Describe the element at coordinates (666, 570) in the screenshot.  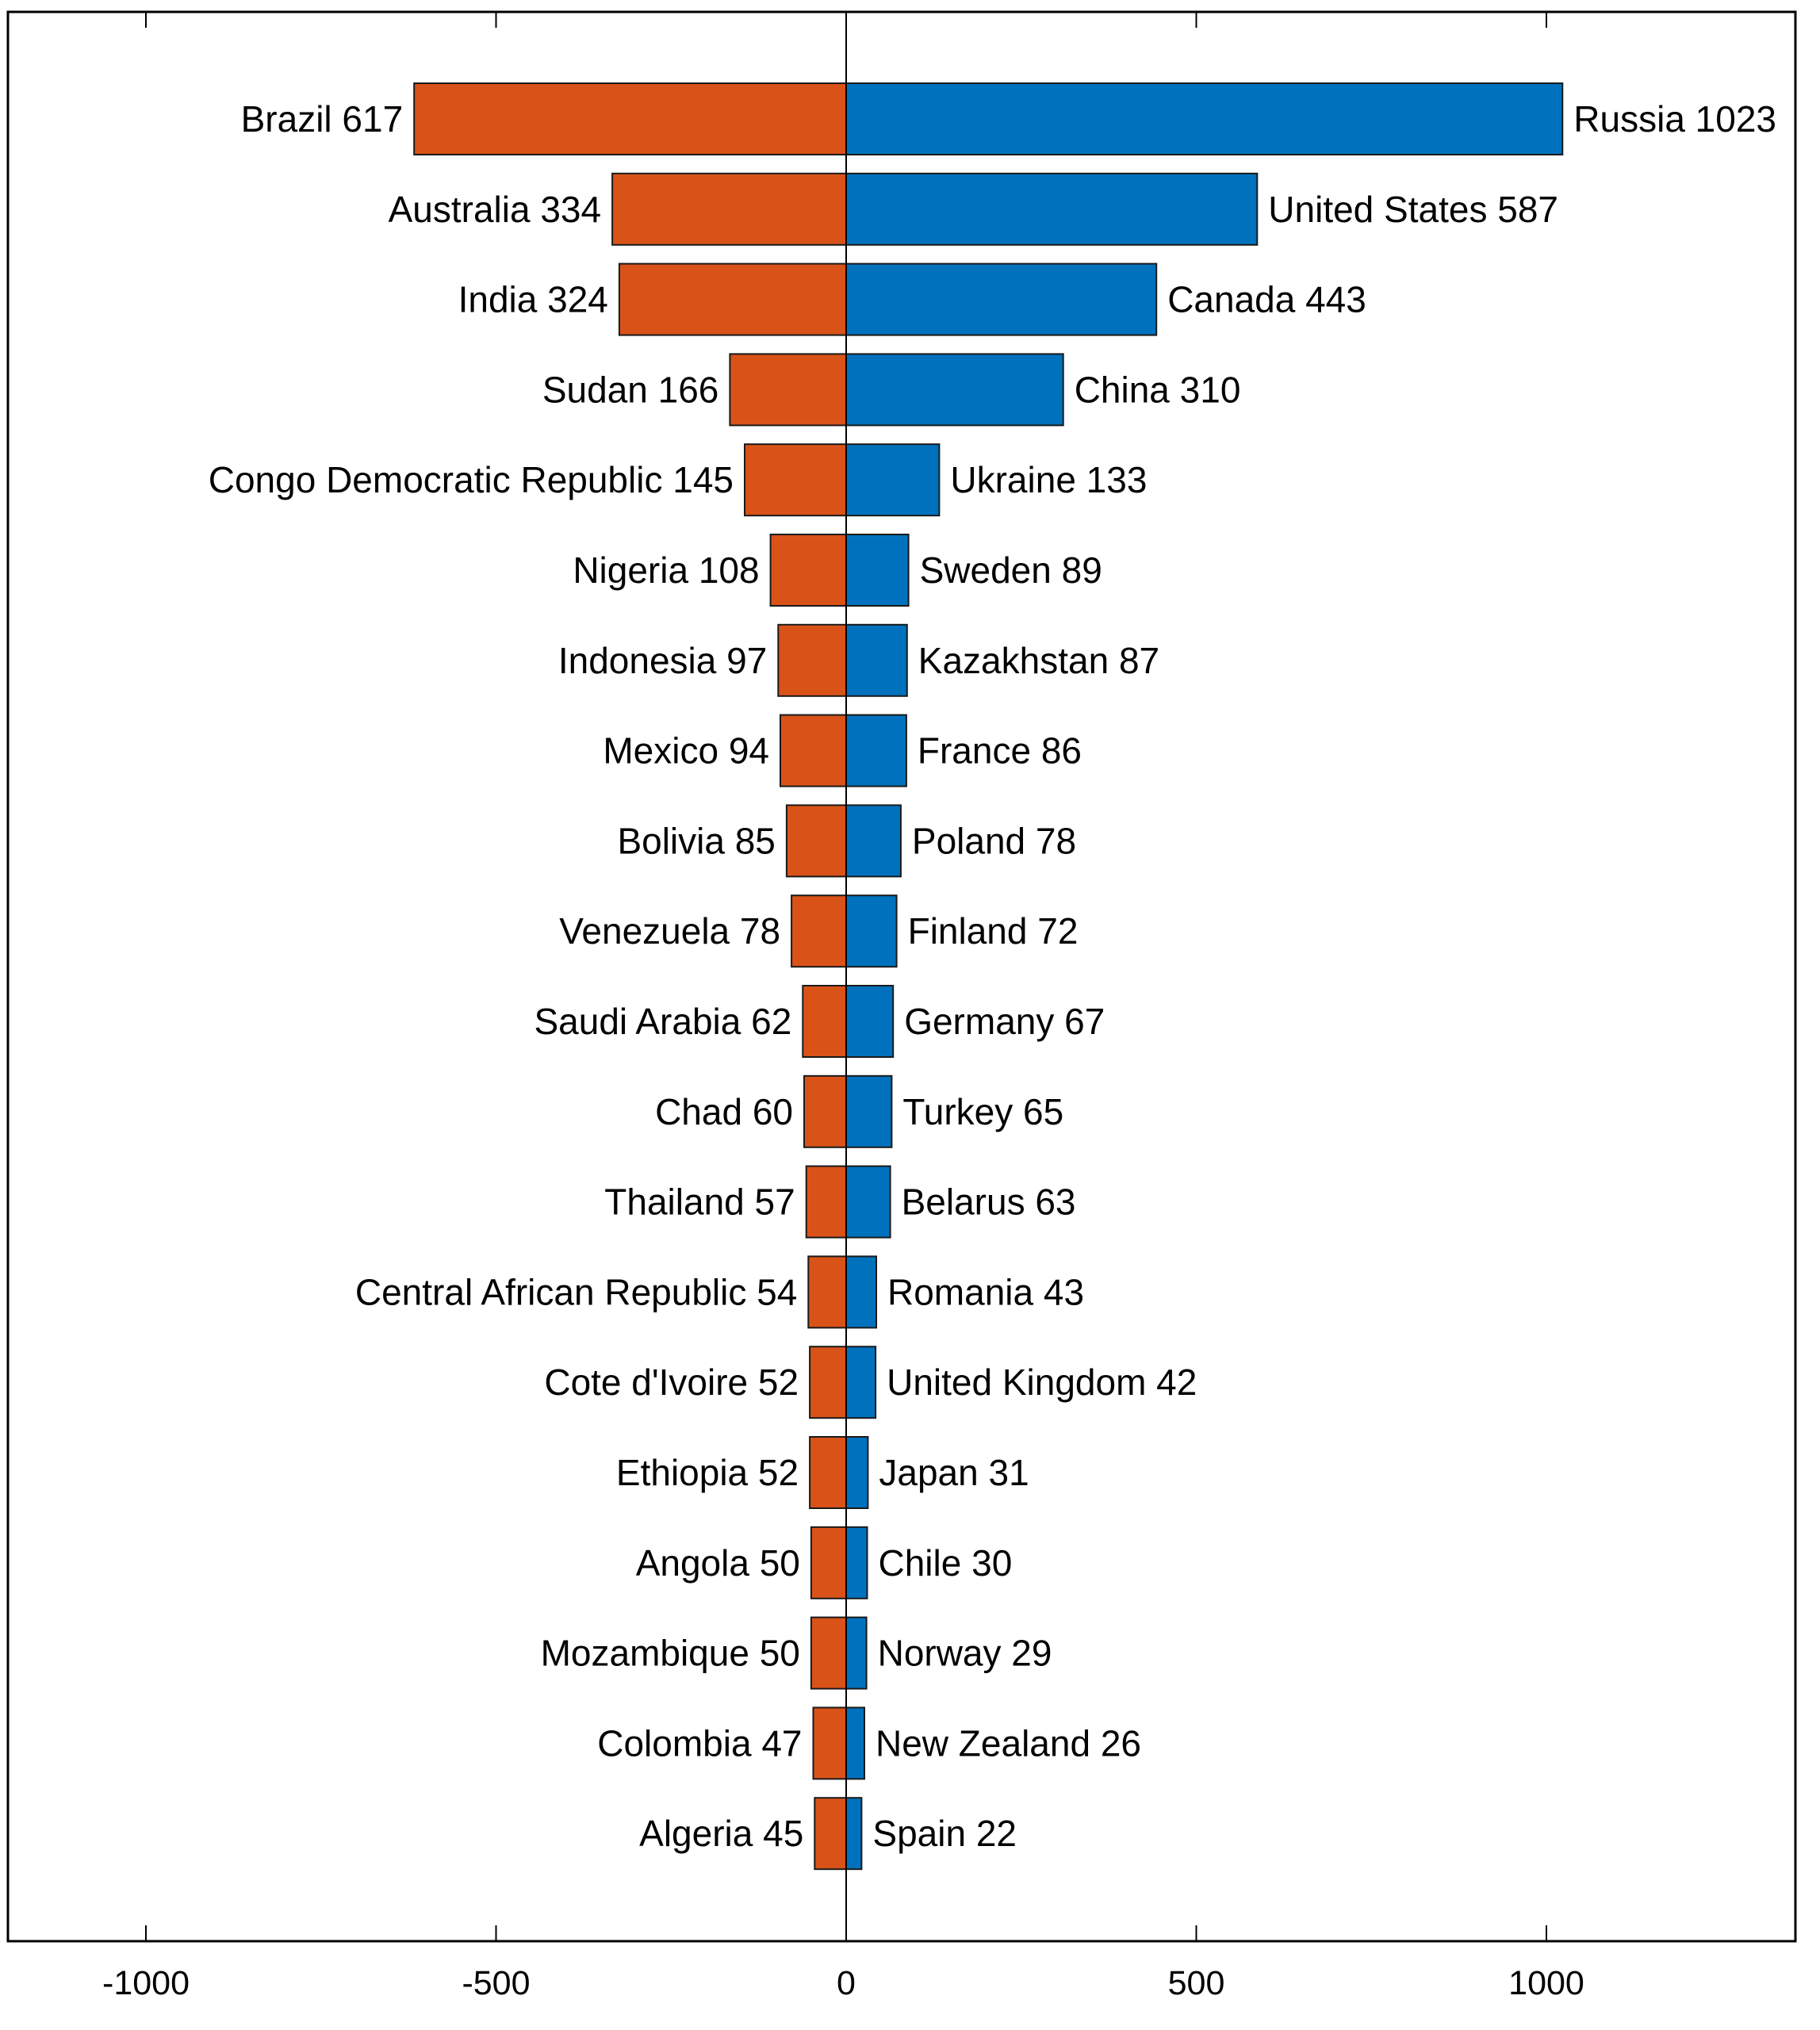
I see `left-bar-label: Nigeria 108` at that location.